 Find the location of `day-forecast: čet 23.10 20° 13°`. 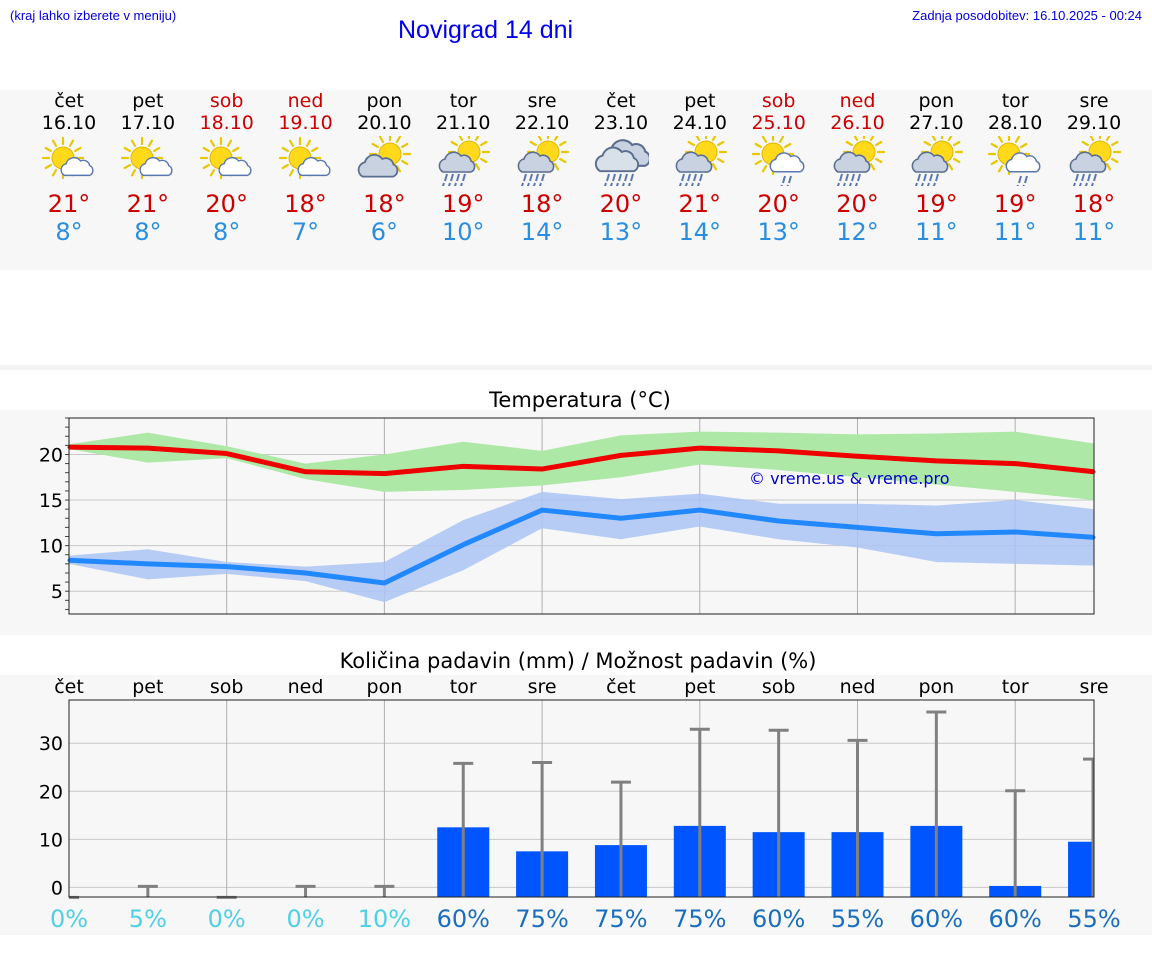

day-forecast: čet 23.10 20° 13° is located at coordinates (621, 168).